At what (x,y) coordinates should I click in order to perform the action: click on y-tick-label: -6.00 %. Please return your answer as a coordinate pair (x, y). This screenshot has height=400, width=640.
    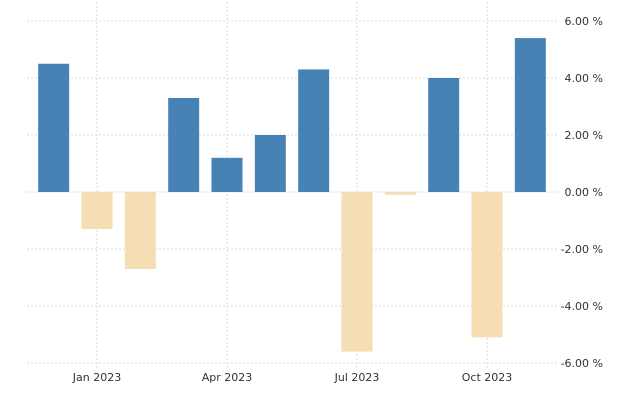
    Looking at the image, I should click on (582, 363).